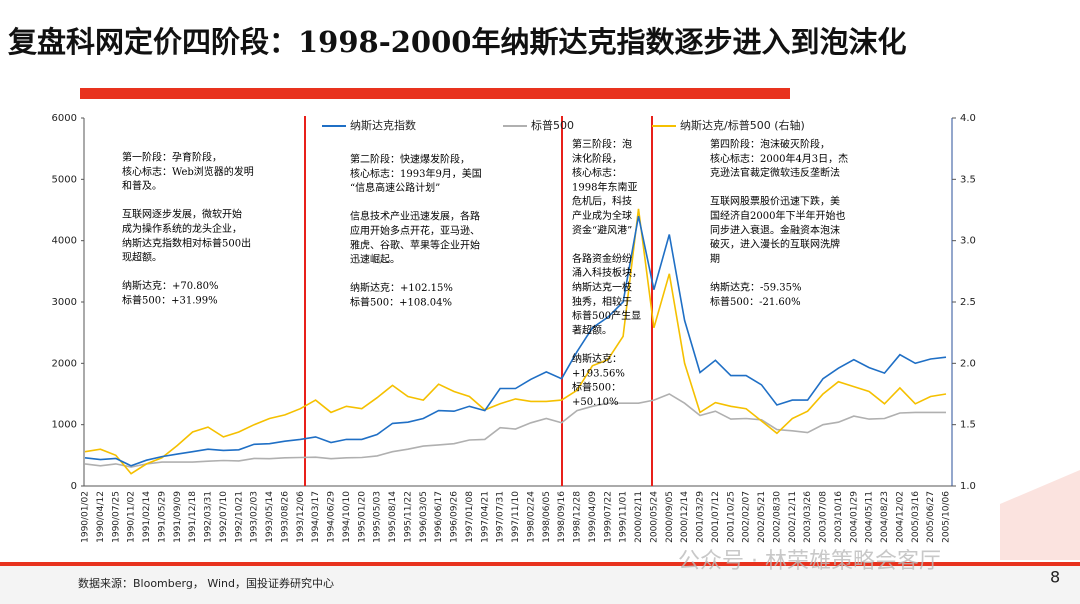 Image resolution: width=1080 pixels, height=604 pixels. Describe the element at coordinates (777, 215) in the screenshot. I see `annotation: 国经济自2000年下半年开始也` at that location.